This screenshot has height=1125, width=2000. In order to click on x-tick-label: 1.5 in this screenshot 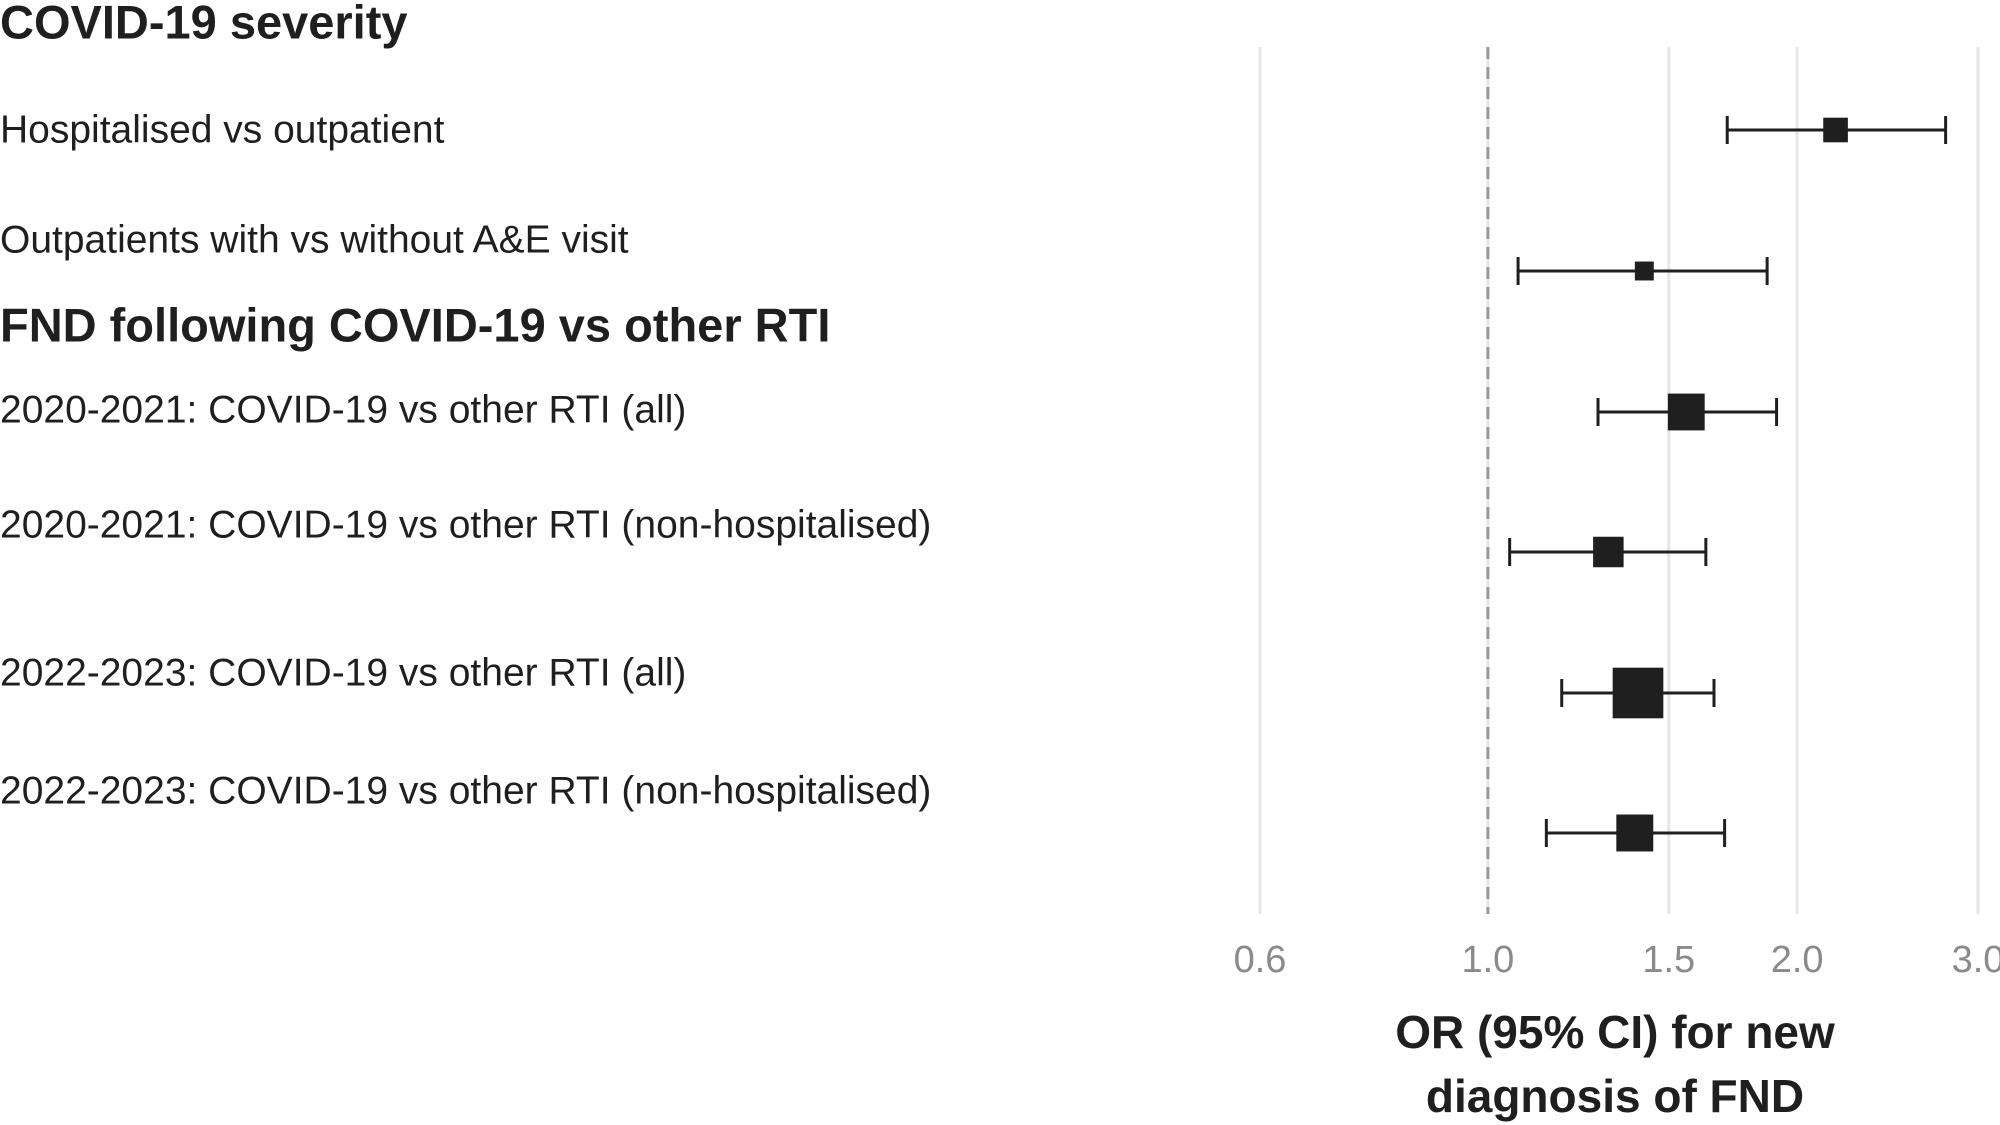, I will do `click(1668, 960)`.